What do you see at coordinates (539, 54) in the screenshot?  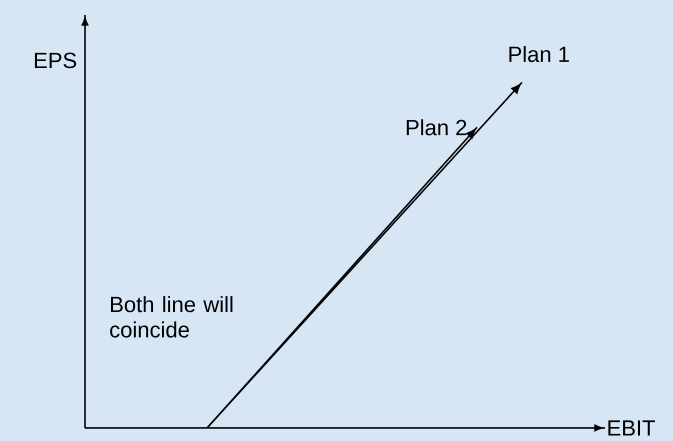 I see `series-label: Plan 1` at bounding box center [539, 54].